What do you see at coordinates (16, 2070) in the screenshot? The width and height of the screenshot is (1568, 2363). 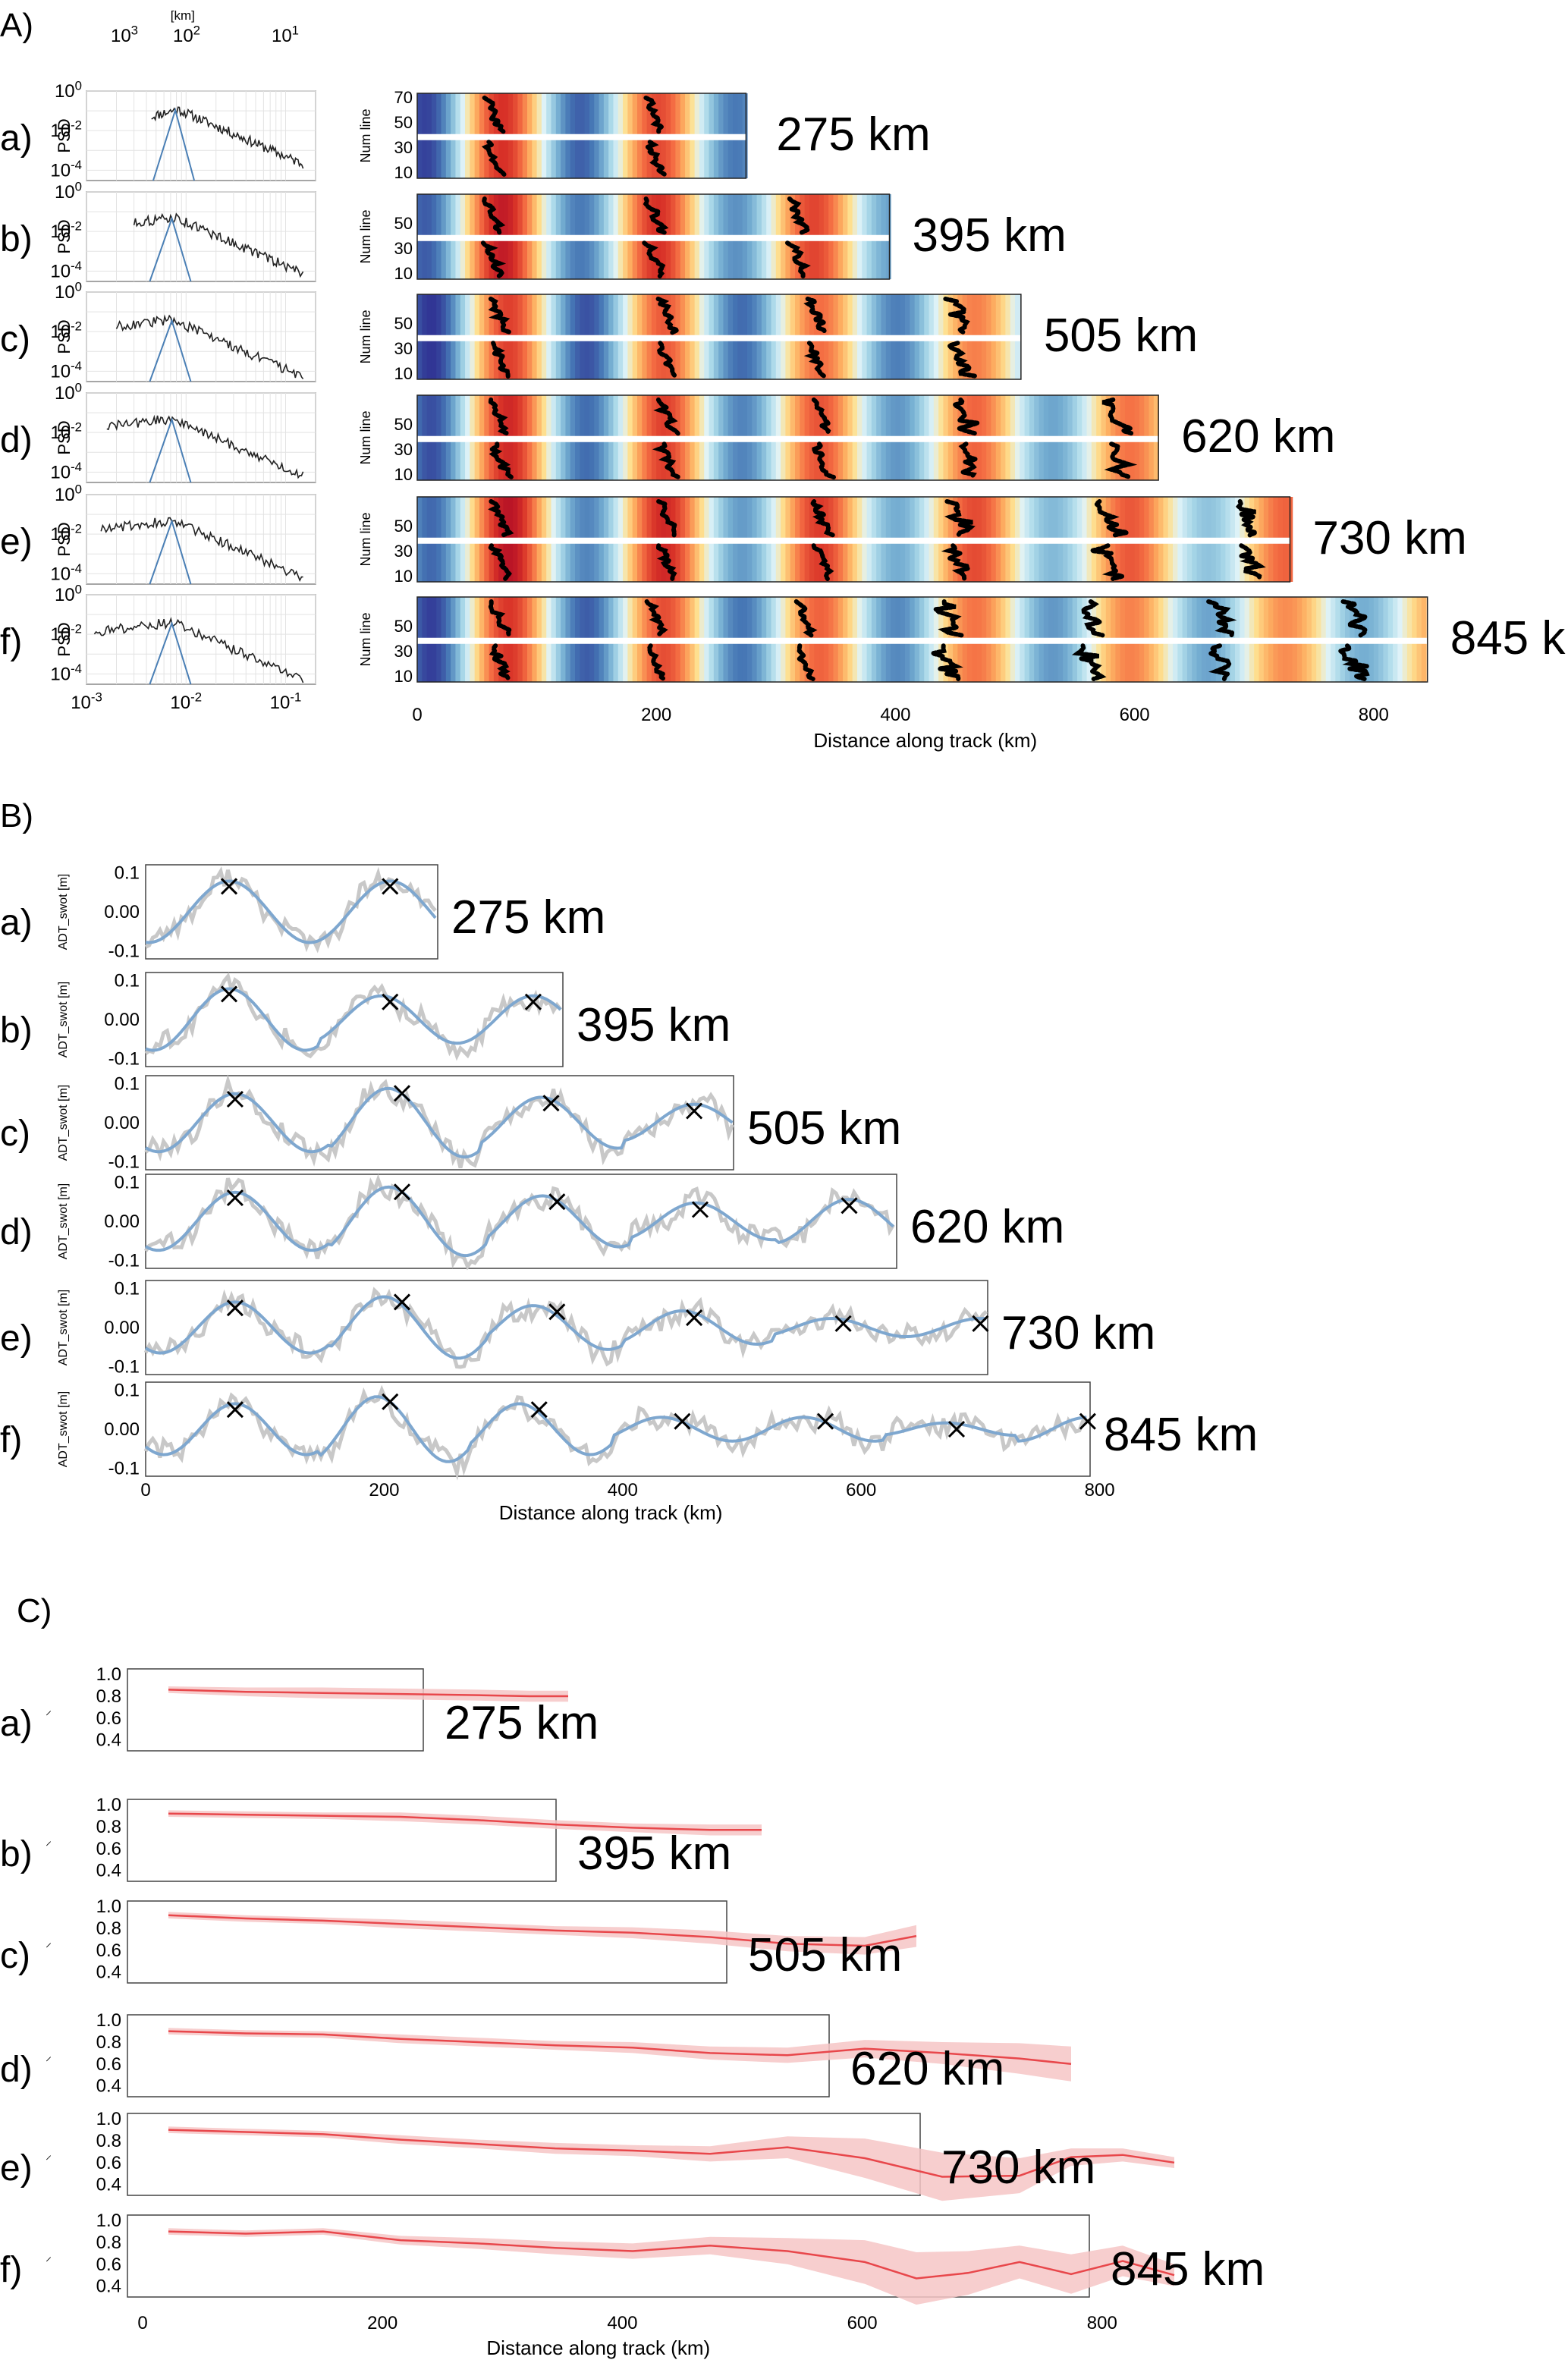 I see `row-label-c-3: d)` at bounding box center [16, 2070].